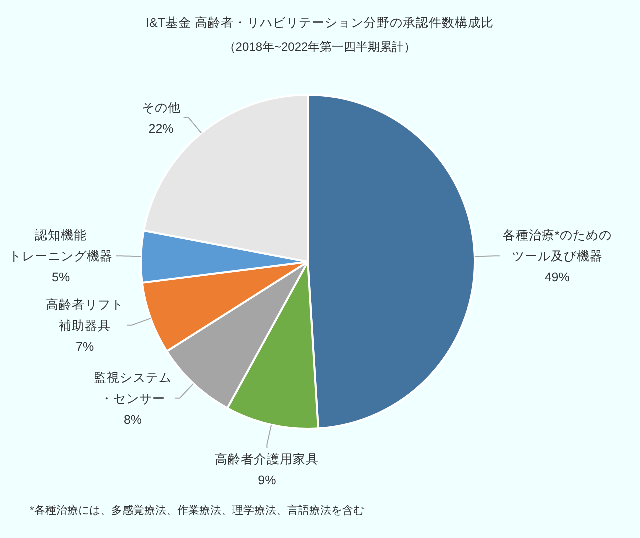  I want to click on slice-label: 認知機能トレーニング機器, so click(61, 246).